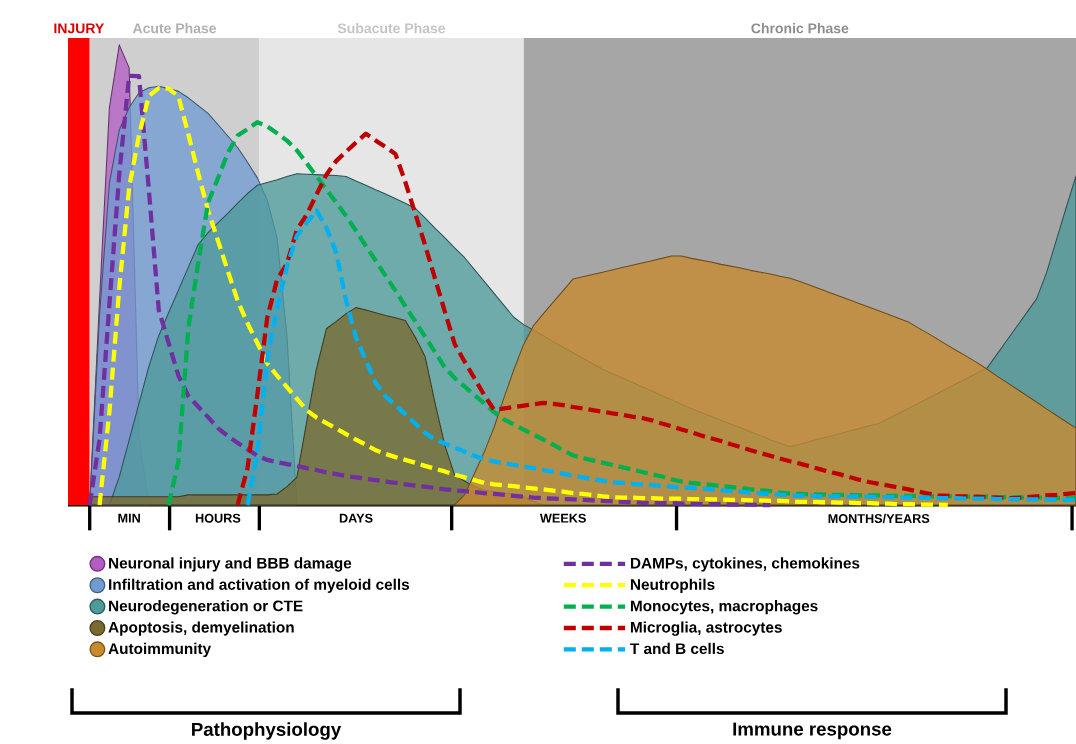 The image size is (1076, 744). Describe the element at coordinates (356, 518) in the screenshot. I see `x-tick-label: DAYS` at that location.